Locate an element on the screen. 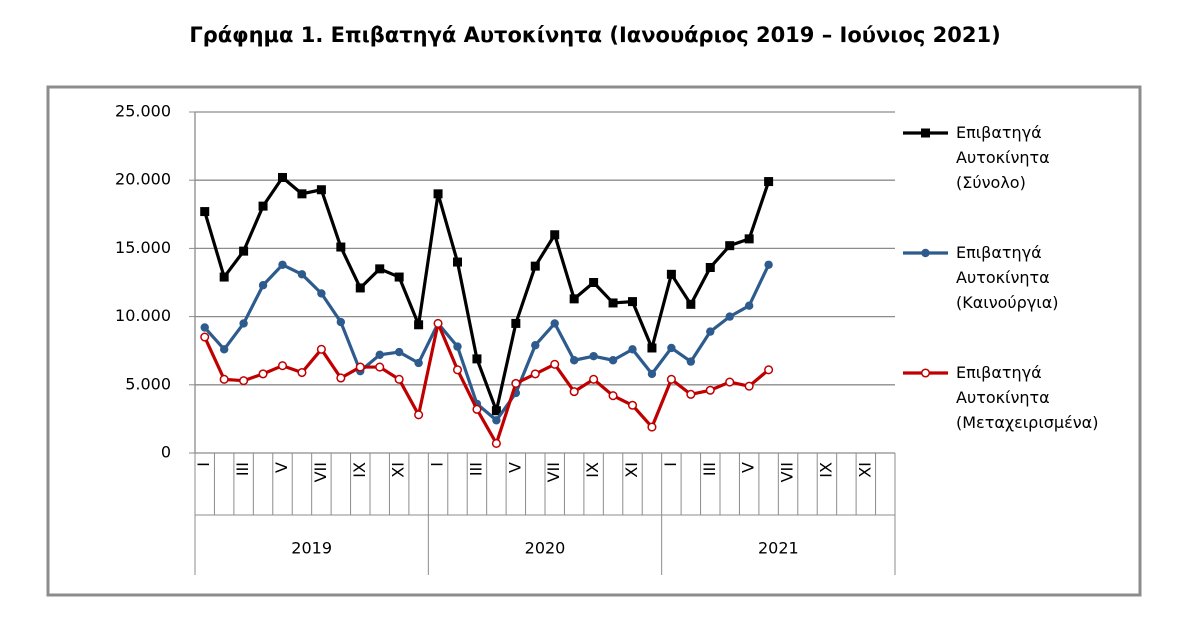 The height and width of the screenshot is (633, 1200). y-tick-label: 0 is located at coordinates (166, 452).